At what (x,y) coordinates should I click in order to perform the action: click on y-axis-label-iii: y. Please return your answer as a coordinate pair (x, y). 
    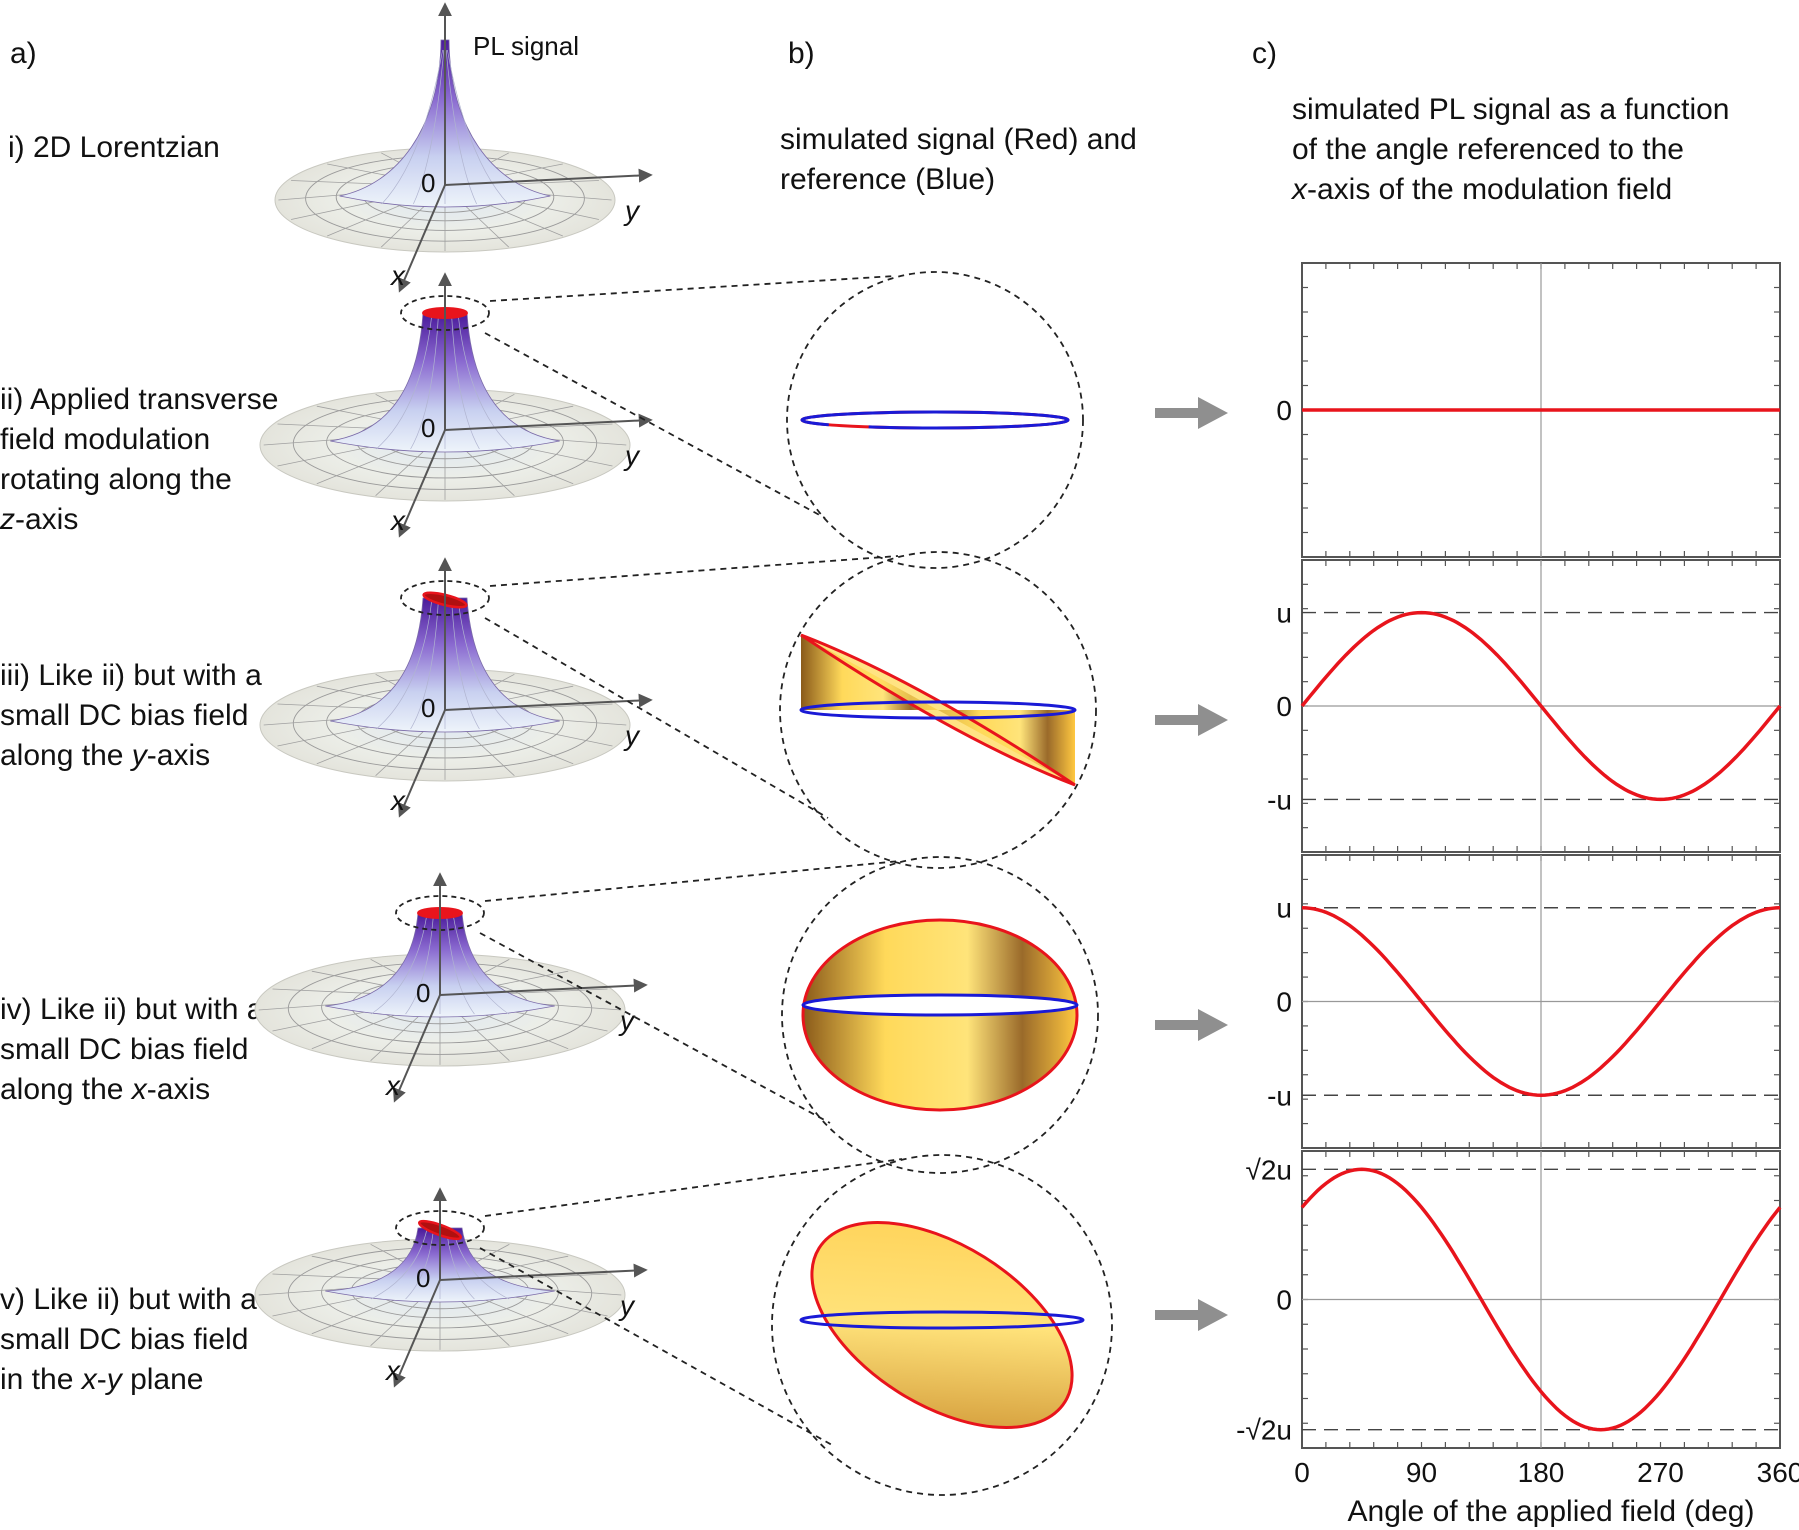
    Looking at the image, I should click on (632, 735).